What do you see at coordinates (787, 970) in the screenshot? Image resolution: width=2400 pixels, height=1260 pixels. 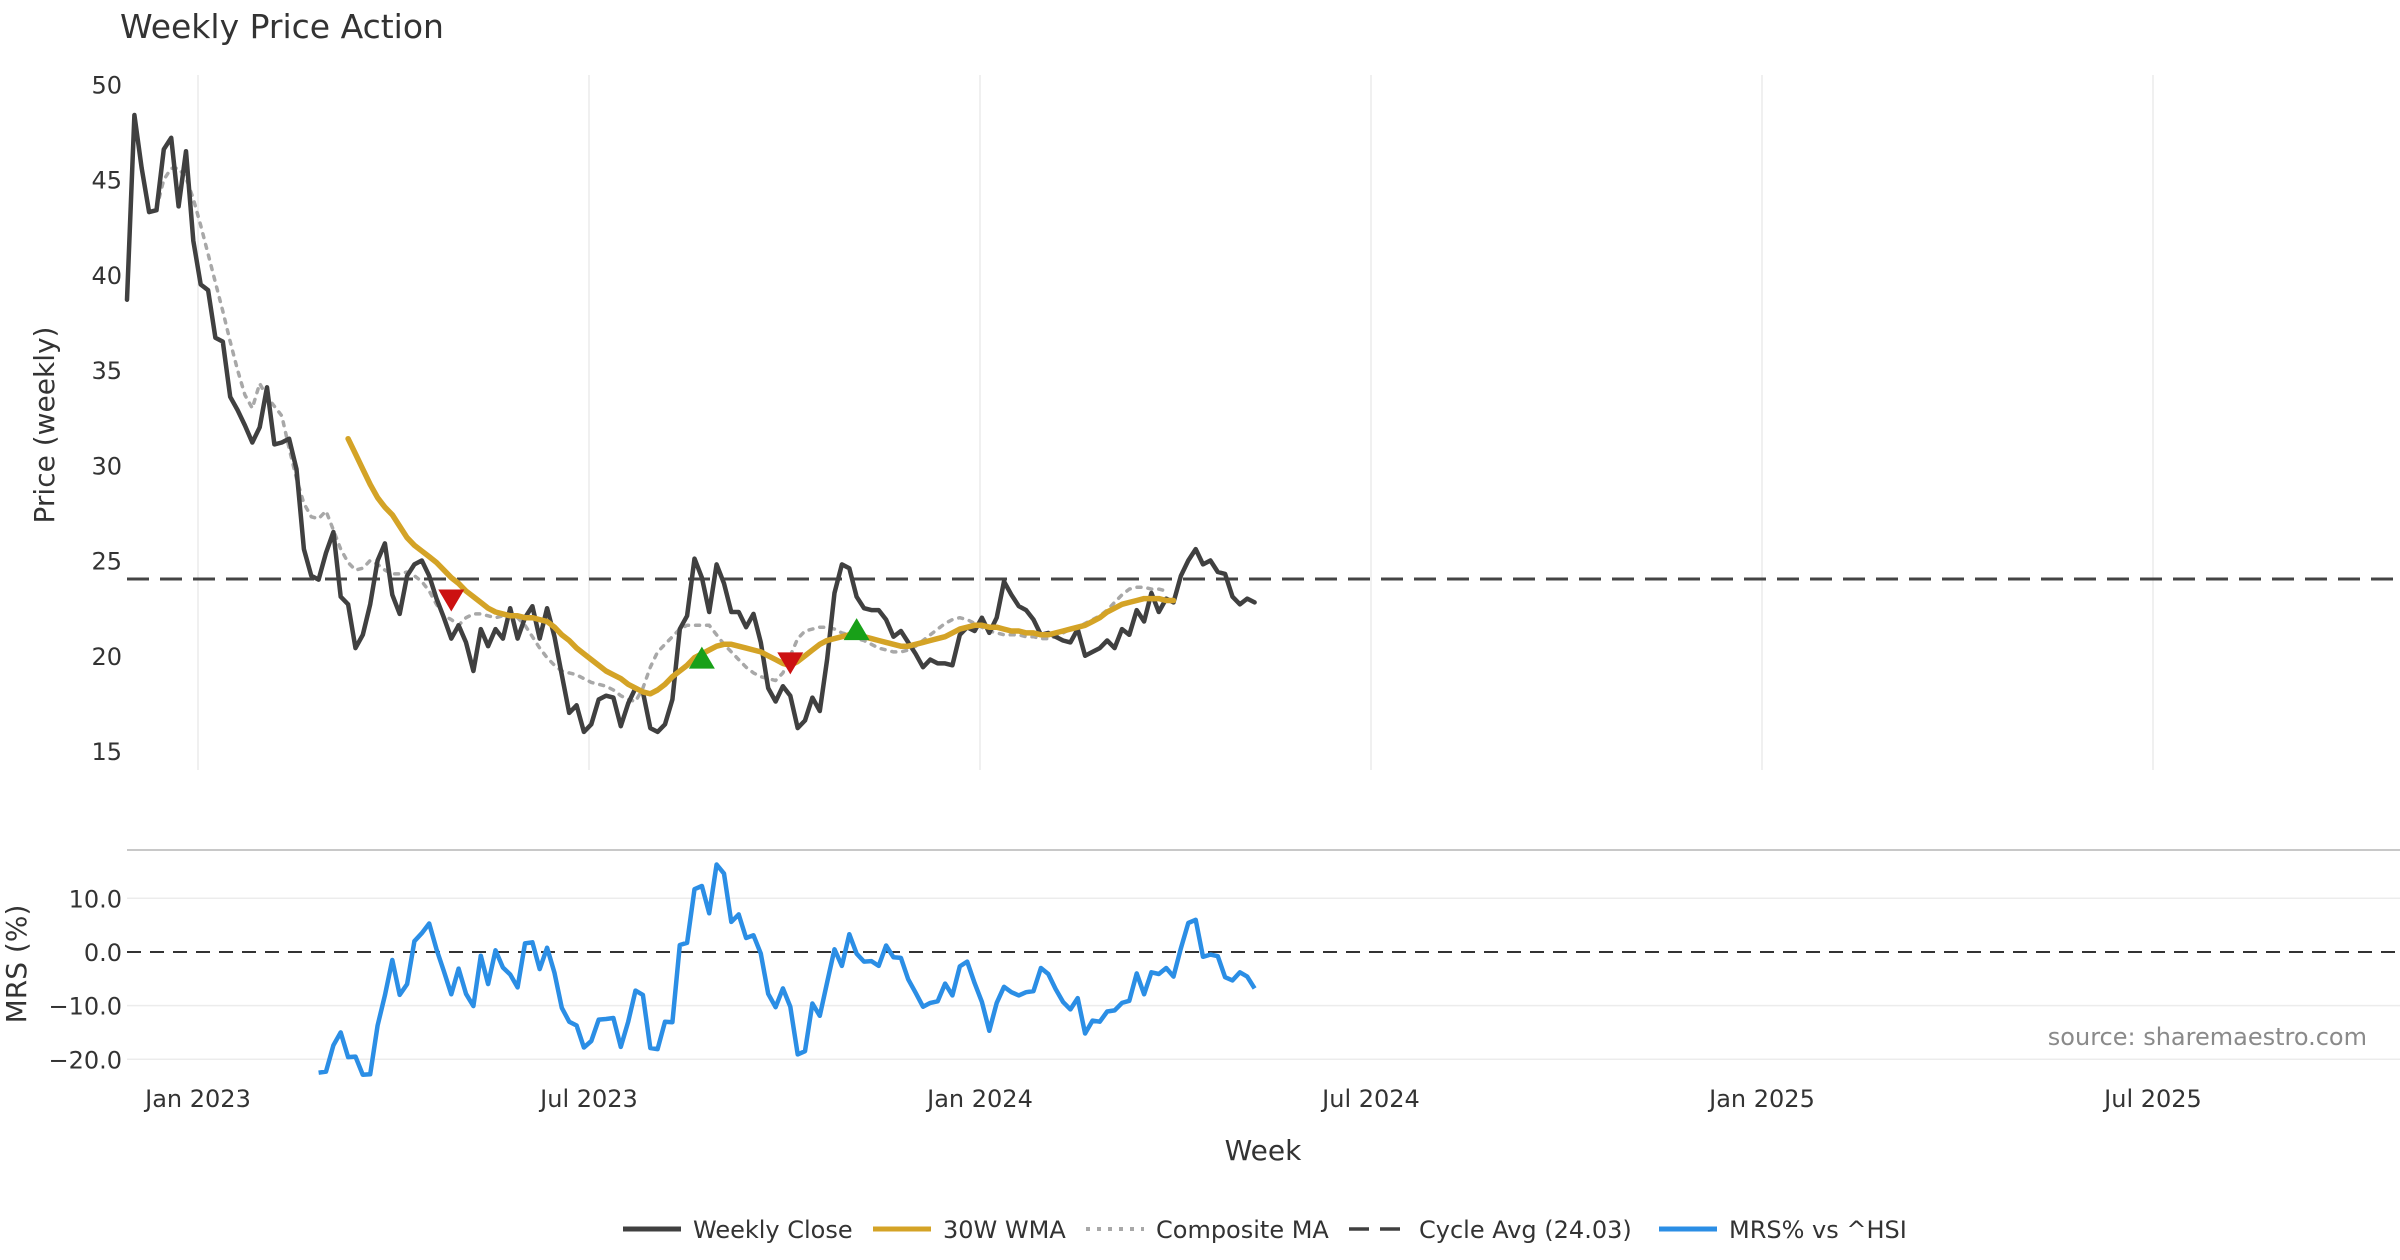 I see `mrs-line` at bounding box center [787, 970].